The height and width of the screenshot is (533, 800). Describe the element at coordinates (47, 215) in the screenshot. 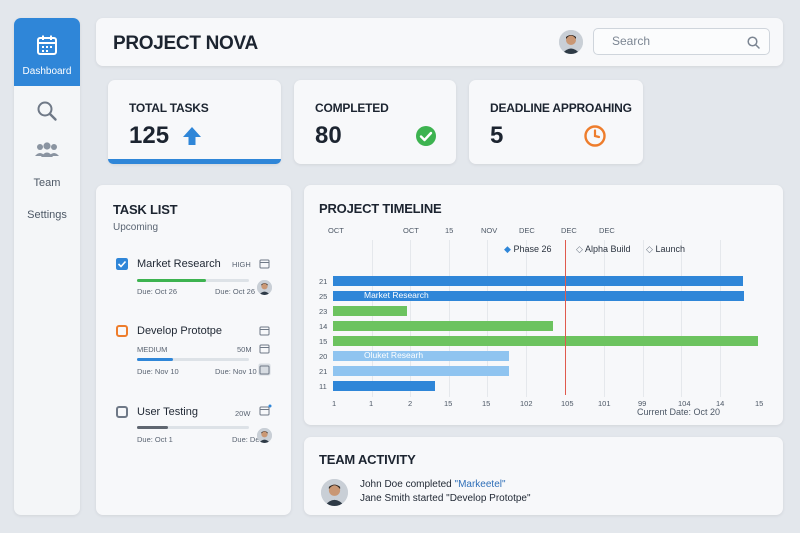

I see `sidebar-item-settings: Settings` at that location.